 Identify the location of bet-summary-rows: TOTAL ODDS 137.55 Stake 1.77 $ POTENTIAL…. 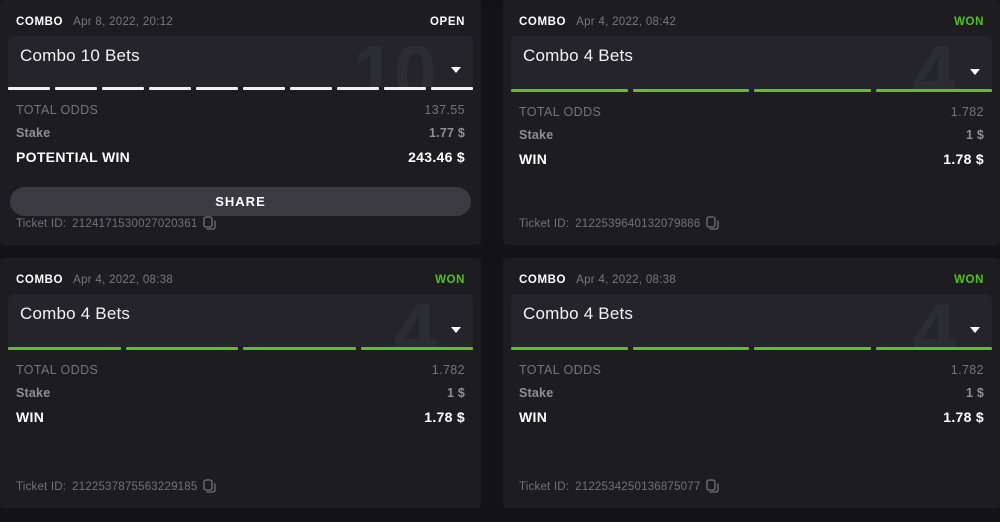
(240, 138).